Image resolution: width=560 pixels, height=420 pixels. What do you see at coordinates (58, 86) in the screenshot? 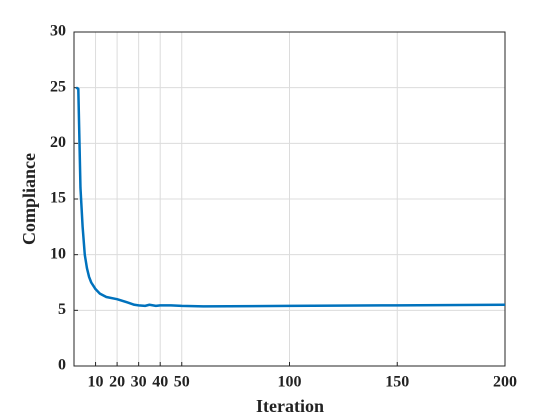
I see `y-tick-label: 25` at bounding box center [58, 86].